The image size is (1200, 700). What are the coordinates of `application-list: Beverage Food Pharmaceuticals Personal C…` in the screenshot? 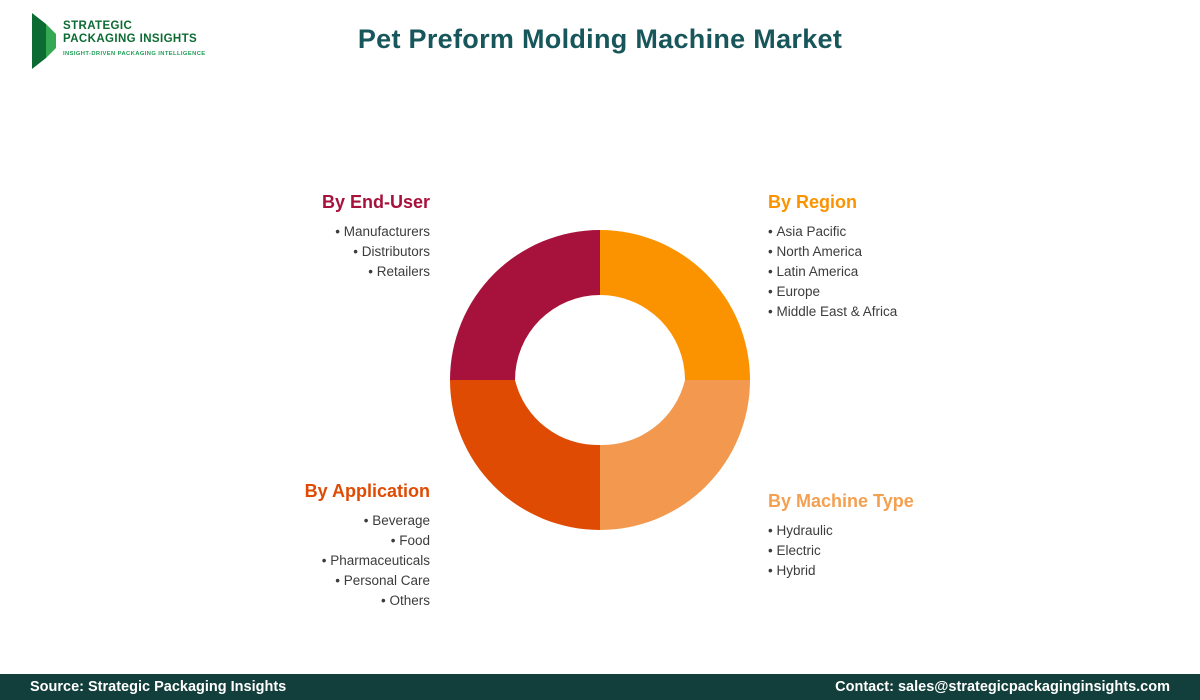 It's located at (290, 561).